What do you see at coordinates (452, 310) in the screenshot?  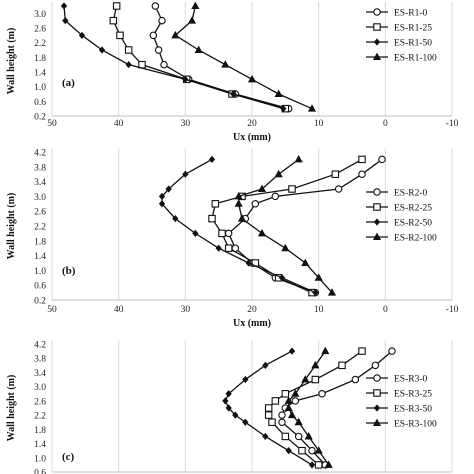 I see `panel-1-xtick-label: -10` at bounding box center [452, 310].